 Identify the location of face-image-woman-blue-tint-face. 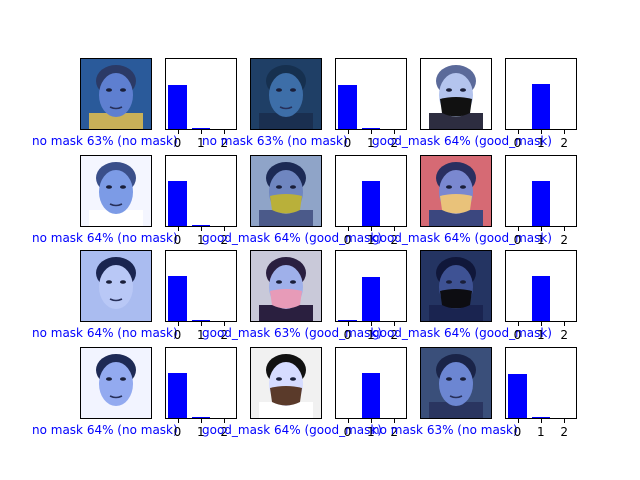
(286, 94).